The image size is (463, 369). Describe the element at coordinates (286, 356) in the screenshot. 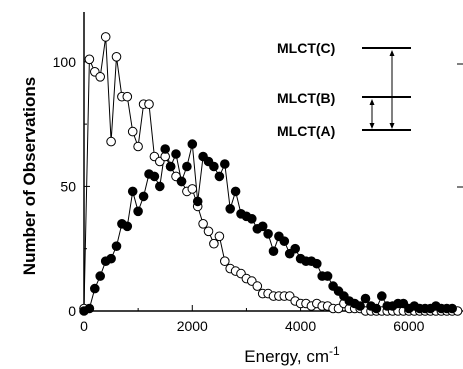

I see `x-axis-label-main: Energy, cm` at that location.